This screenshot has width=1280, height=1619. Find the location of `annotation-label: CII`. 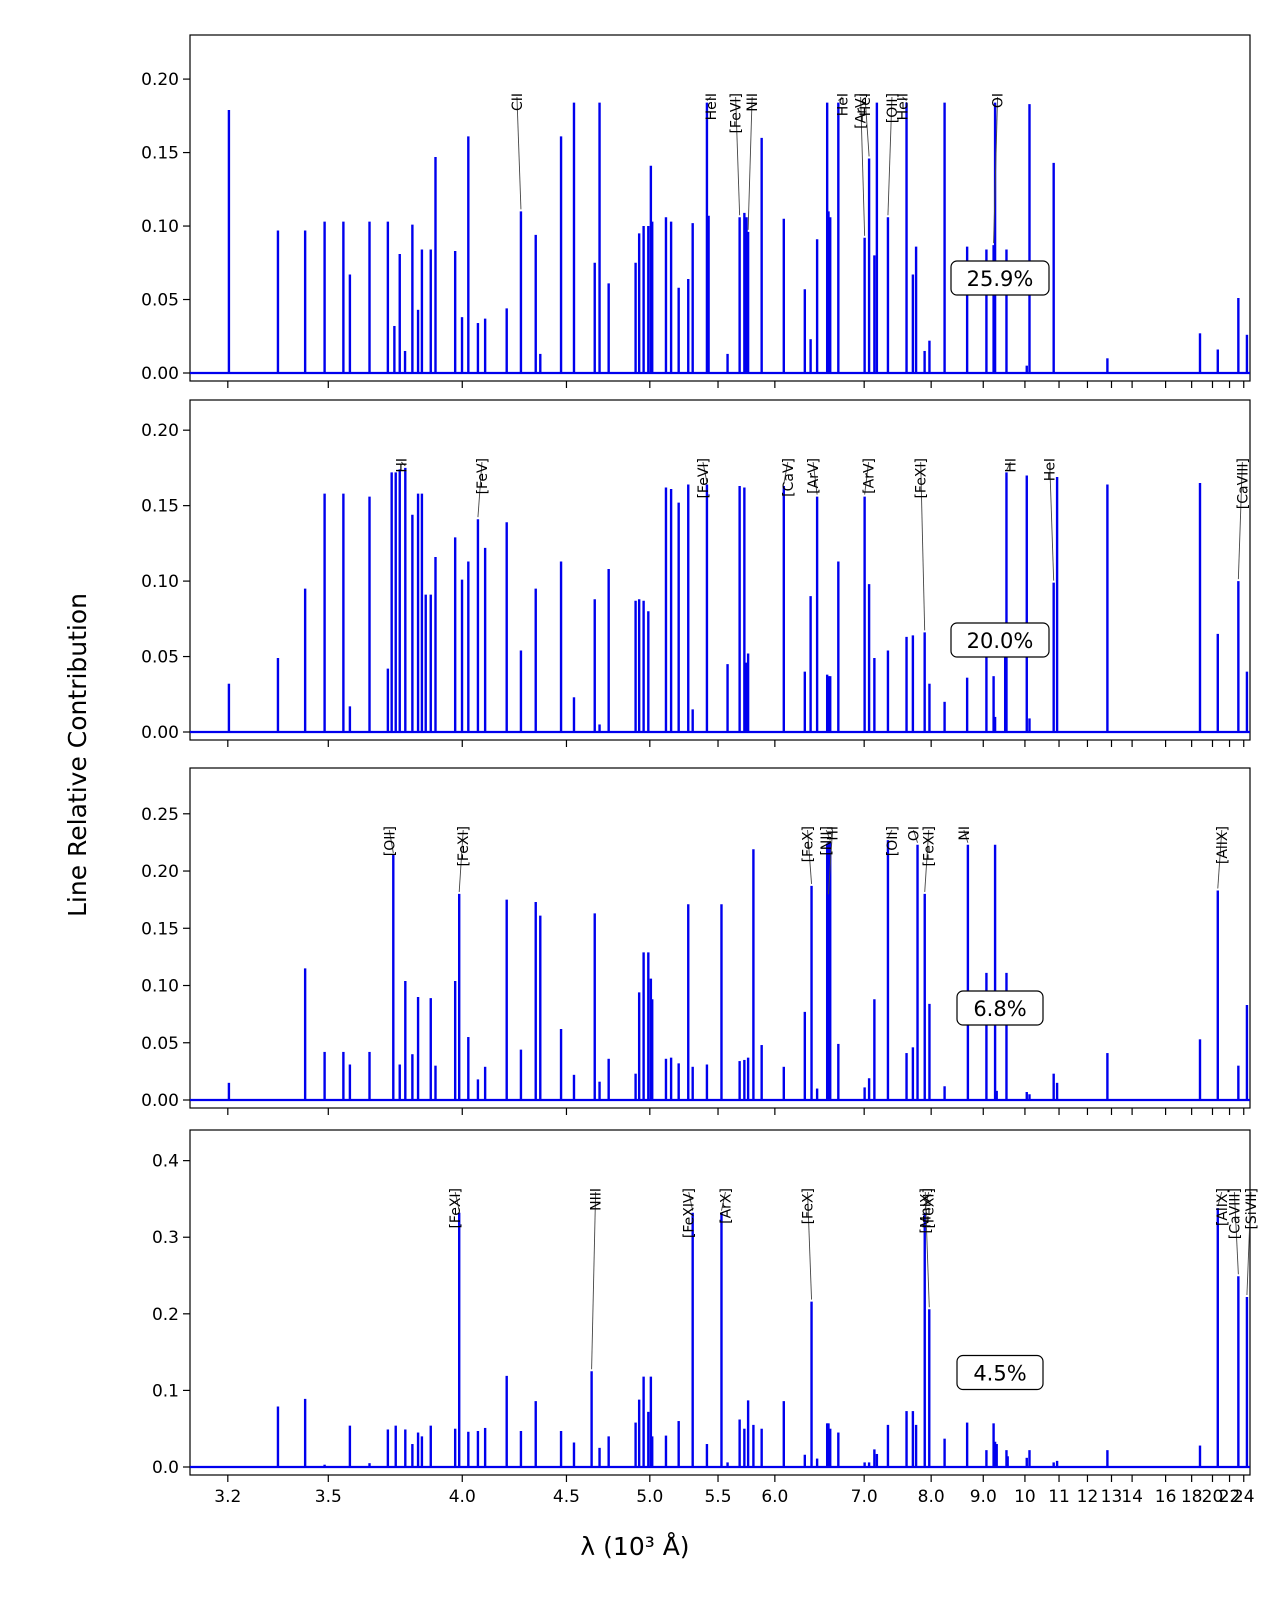

annotation-label: CII is located at coordinates (518, 102).